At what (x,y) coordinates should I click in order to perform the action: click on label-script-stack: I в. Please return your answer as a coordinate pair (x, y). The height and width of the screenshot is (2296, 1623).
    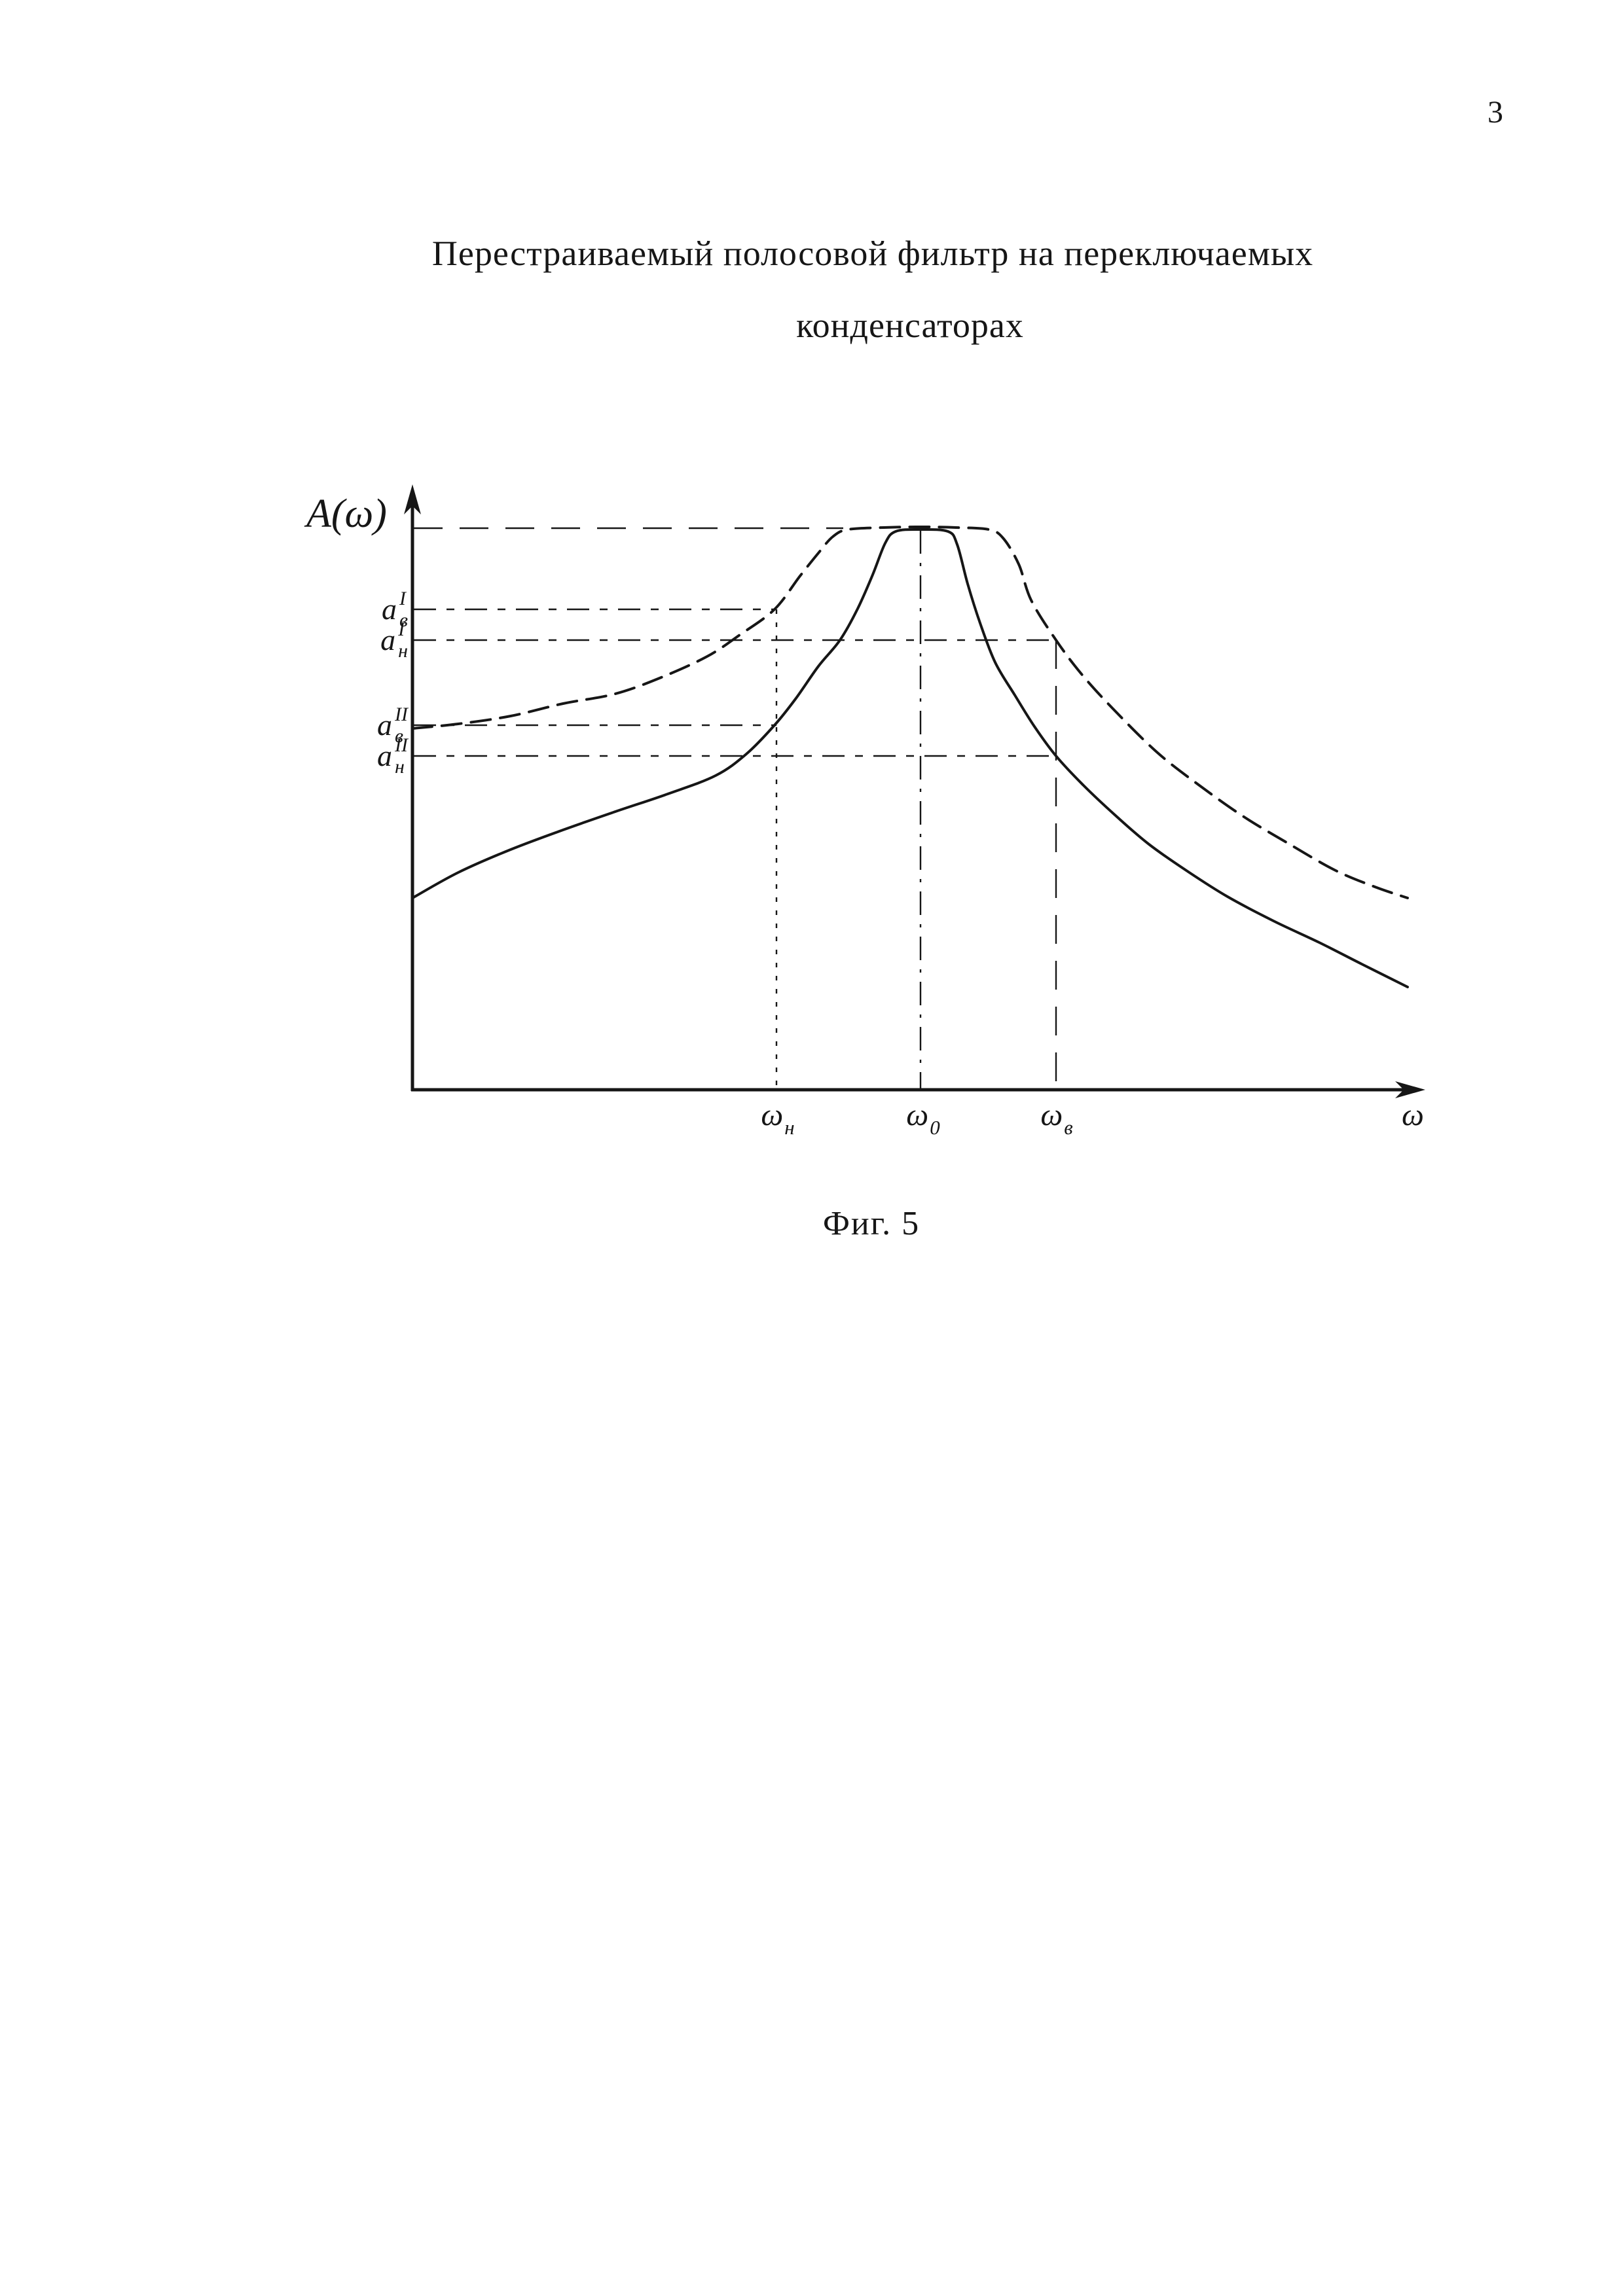
    Looking at the image, I should click on (403, 609).